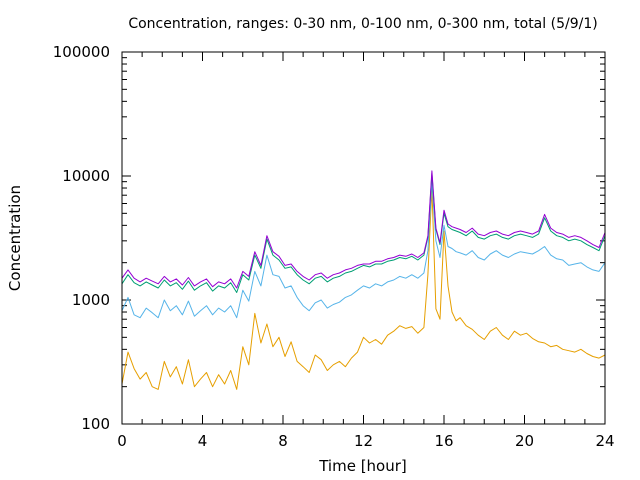  Describe the element at coordinates (81, 52) in the screenshot. I see `y-tick-label: 100000` at that location.